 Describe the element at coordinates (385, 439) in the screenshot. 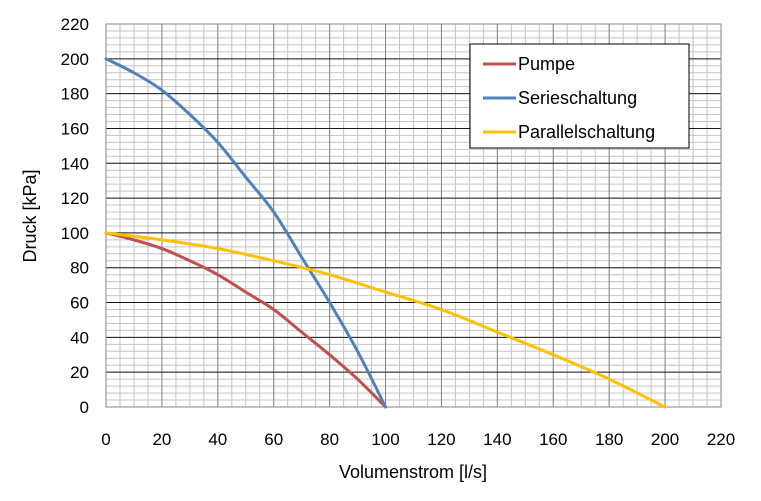

I see `x-tick-label: 100` at that location.